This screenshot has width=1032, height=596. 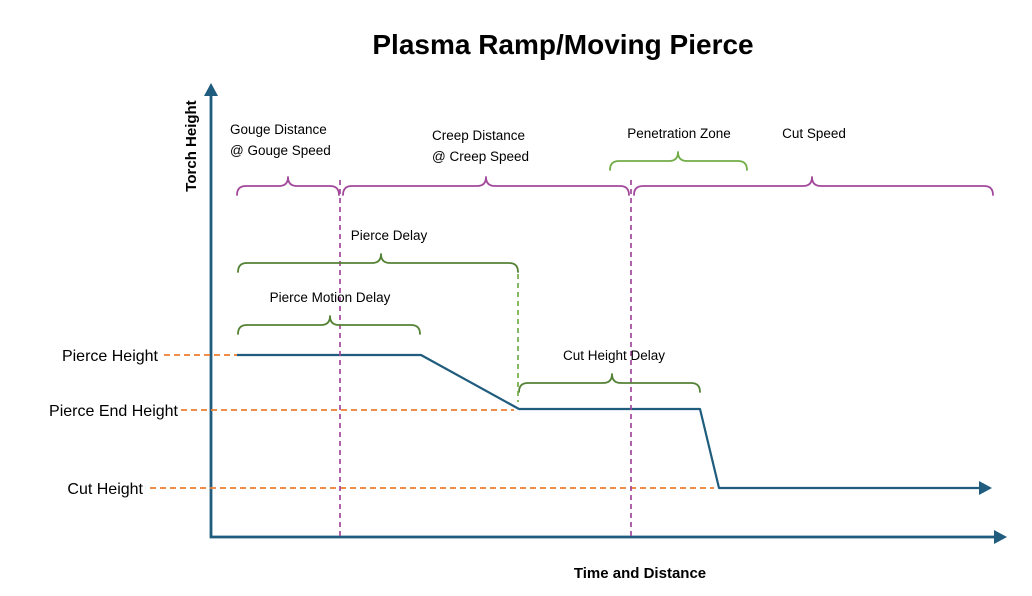 I want to click on distance-braces, so click(x=615, y=186).